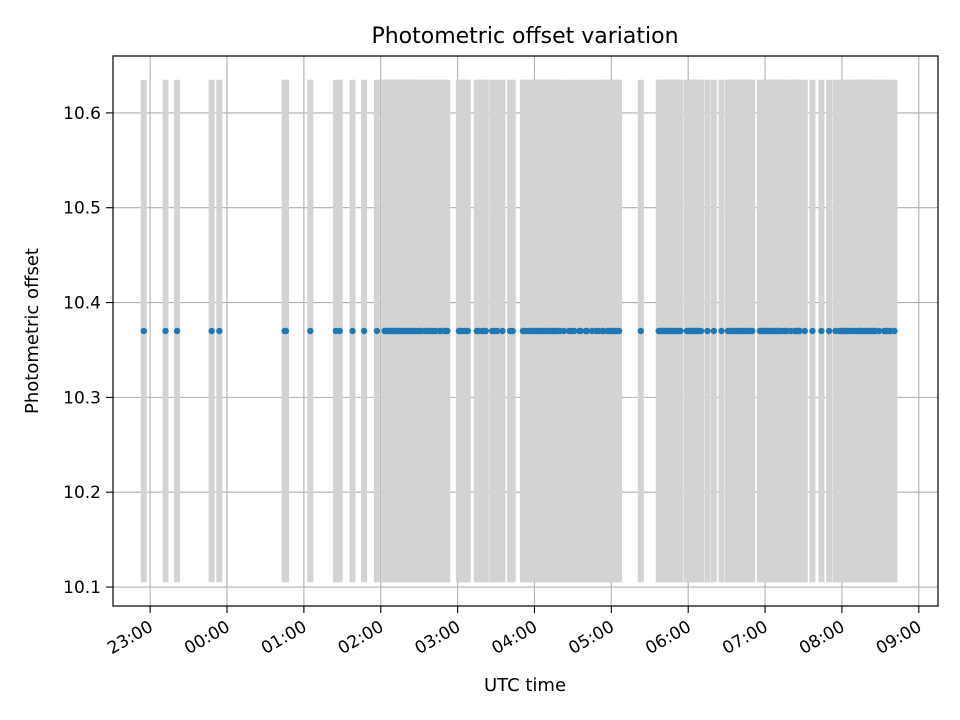 The width and height of the screenshot is (960, 720). I want to click on y-axis-label: Photometric offset, so click(32, 331).